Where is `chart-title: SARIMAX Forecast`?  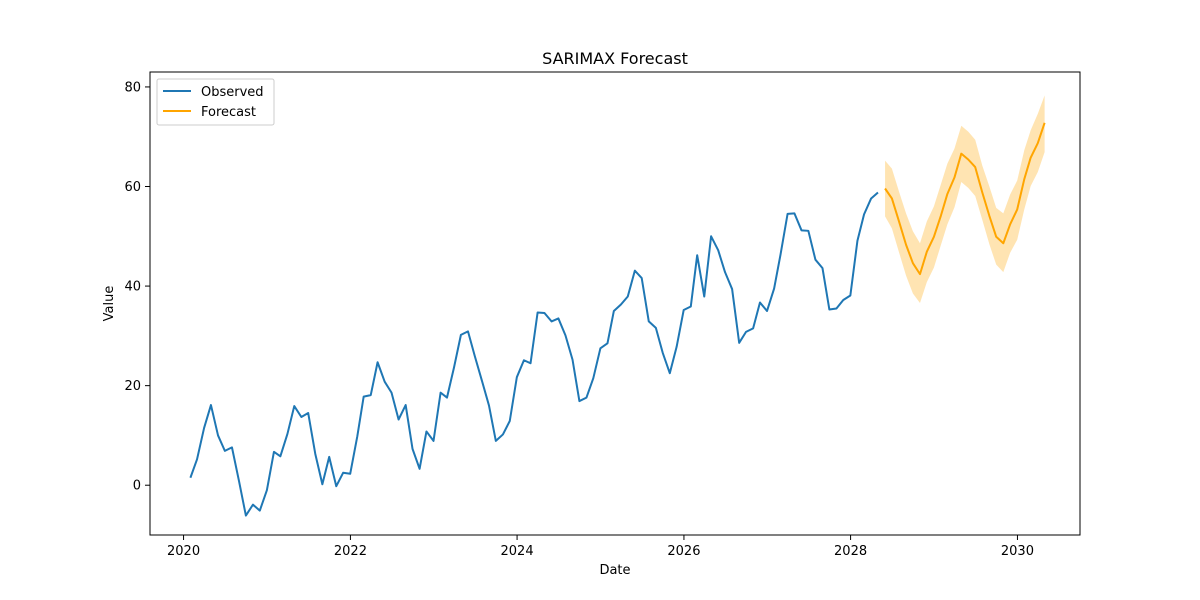 chart-title: SARIMAX Forecast is located at coordinates (615, 58).